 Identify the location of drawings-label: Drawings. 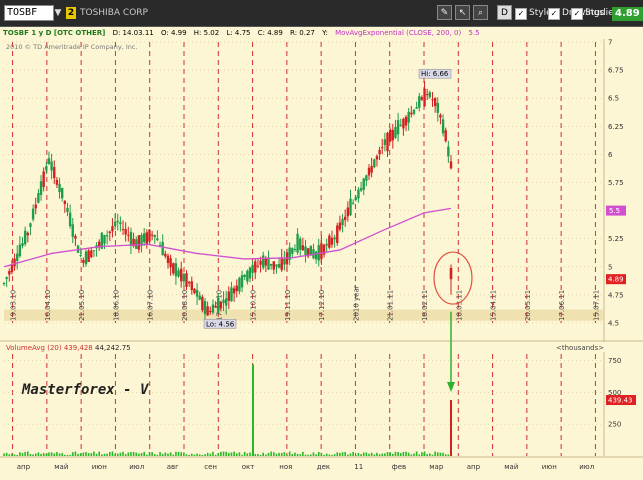
(583, 13).